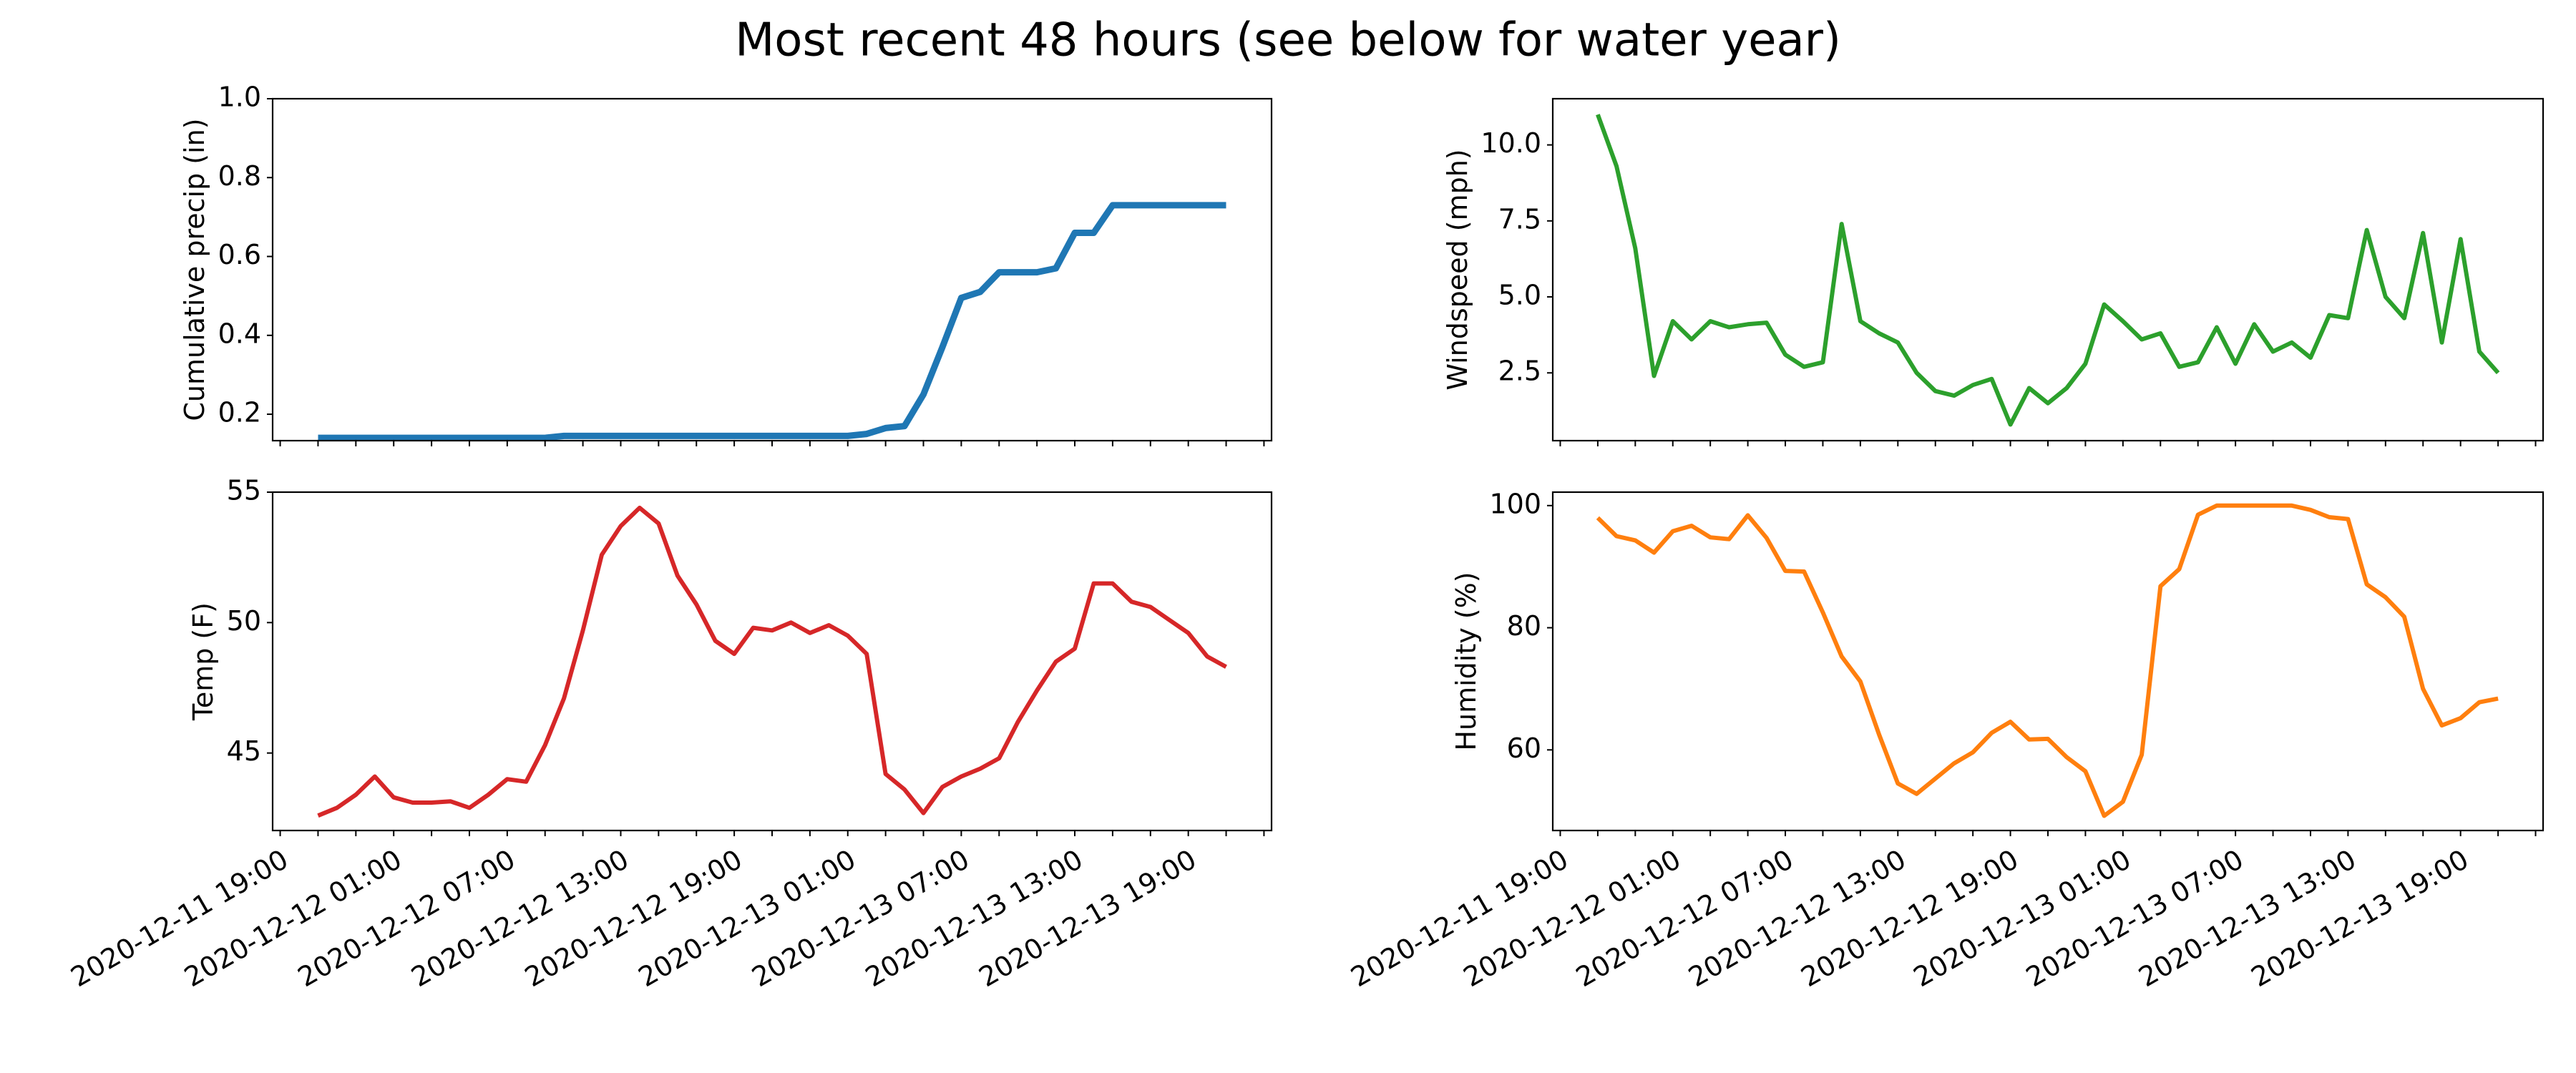 This screenshot has width=2576, height=1073. What do you see at coordinates (239, 333) in the screenshot?
I see `y-tick-label: 0.4` at bounding box center [239, 333].